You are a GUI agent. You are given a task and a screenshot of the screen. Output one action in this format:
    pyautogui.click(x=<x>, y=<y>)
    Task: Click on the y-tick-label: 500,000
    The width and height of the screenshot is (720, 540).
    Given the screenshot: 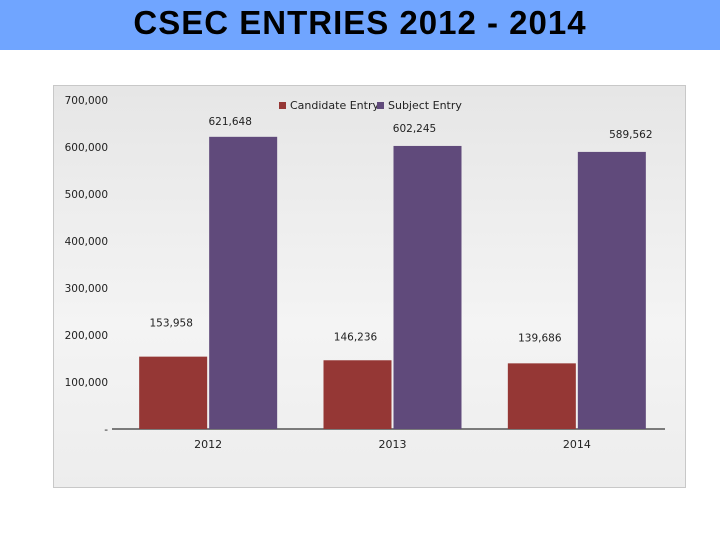 What is the action you would take?
    pyautogui.click(x=86, y=195)
    